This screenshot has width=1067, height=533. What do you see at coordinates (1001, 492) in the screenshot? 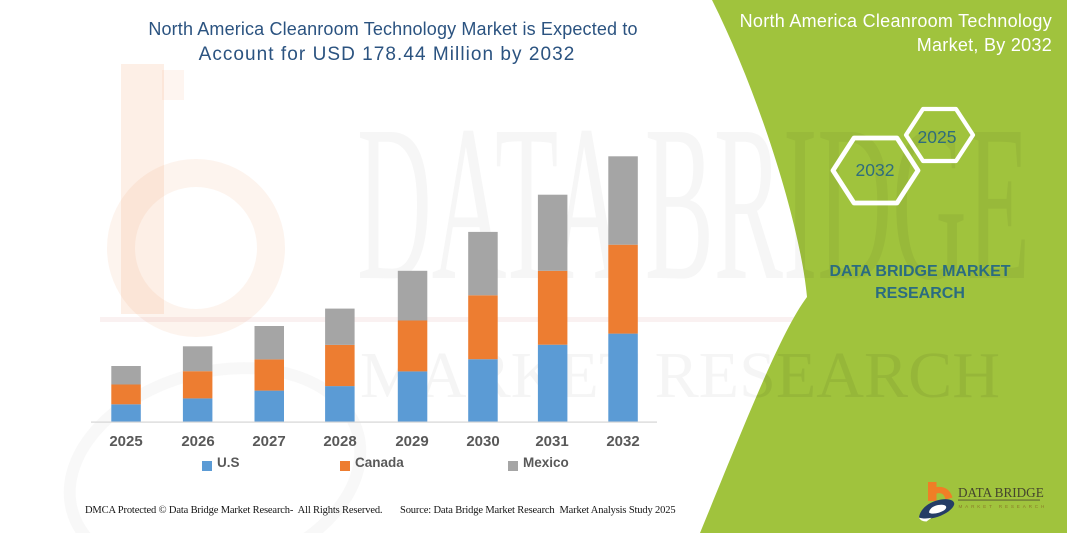
I see `svg-text: DATA BRIDGE` at bounding box center [1001, 492].